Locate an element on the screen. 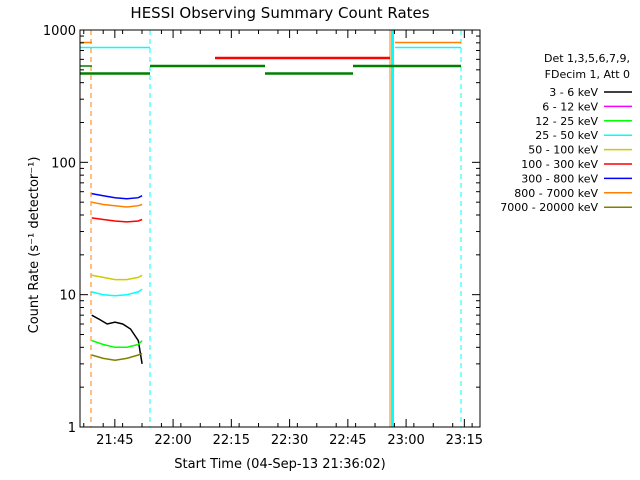 The image size is (640, 480). x-tick-label: 22:45 is located at coordinates (347, 440).